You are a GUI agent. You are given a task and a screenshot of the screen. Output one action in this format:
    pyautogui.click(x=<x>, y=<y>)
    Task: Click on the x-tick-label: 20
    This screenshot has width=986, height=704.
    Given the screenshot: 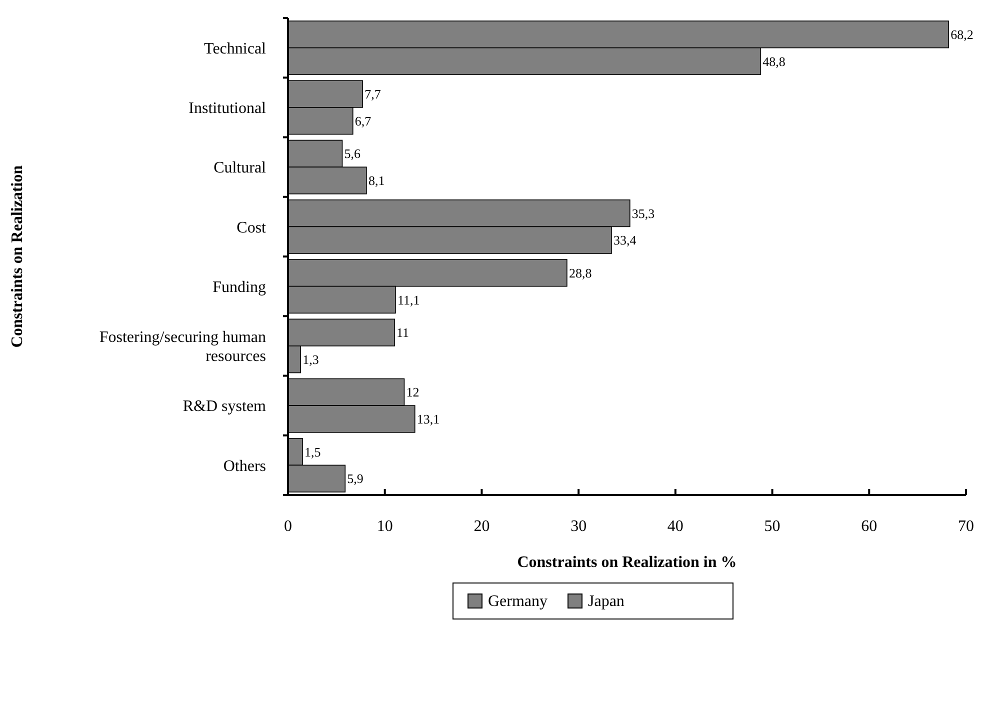 What is the action you would take?
    pyautogui.click(x=482, y=526)
    